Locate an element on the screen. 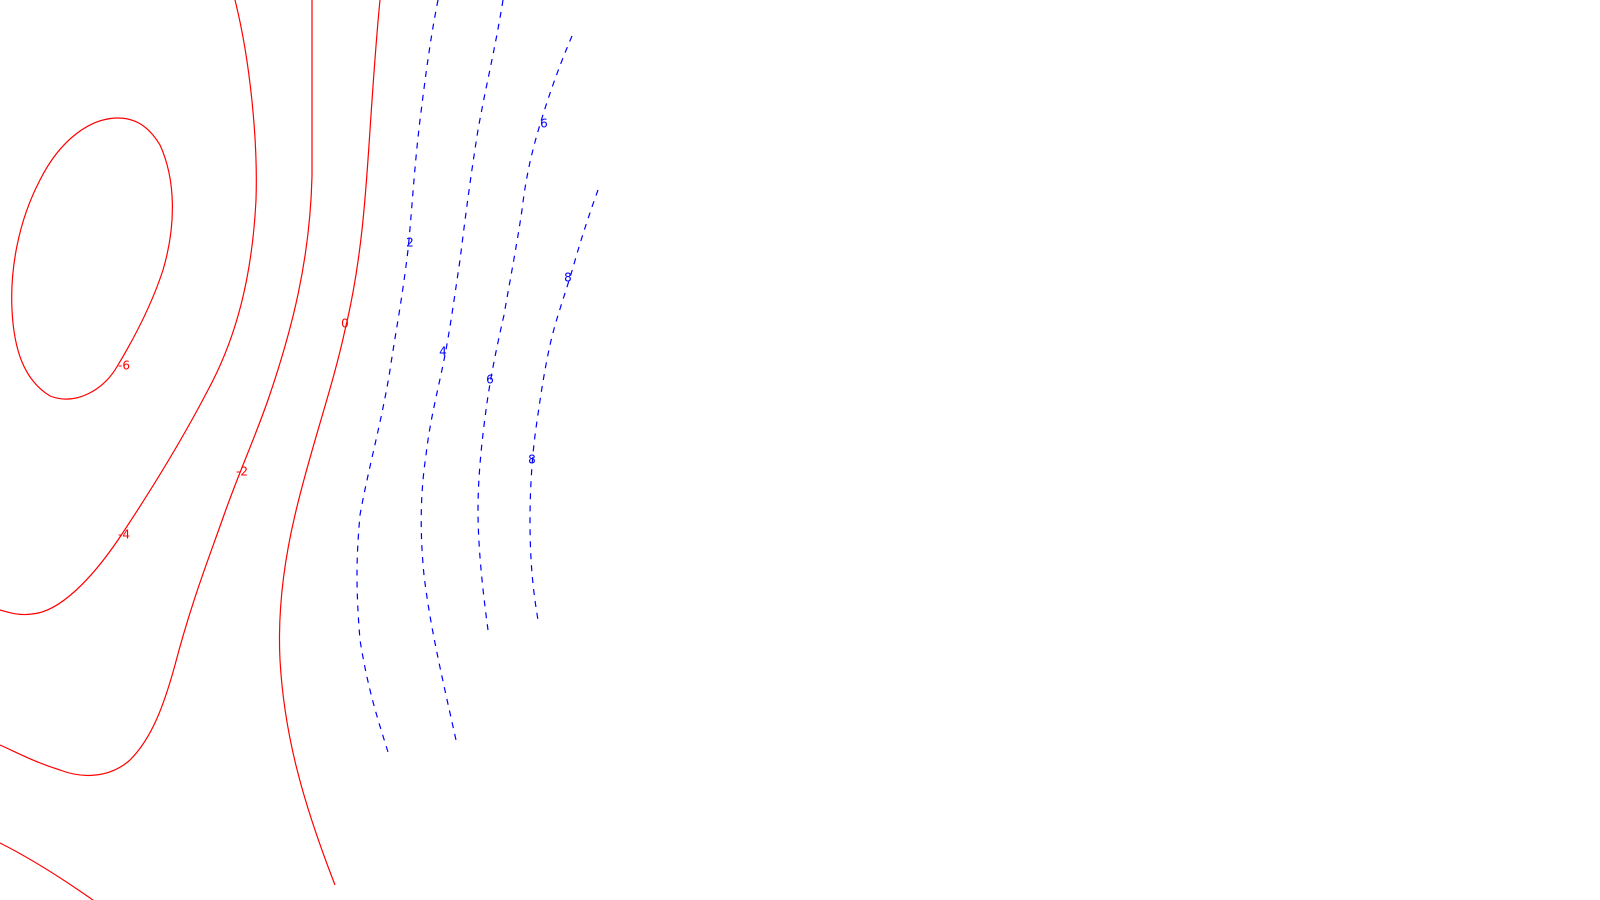 The image size is (1600, 900). positive-contours is located at coordinates (477, 376).